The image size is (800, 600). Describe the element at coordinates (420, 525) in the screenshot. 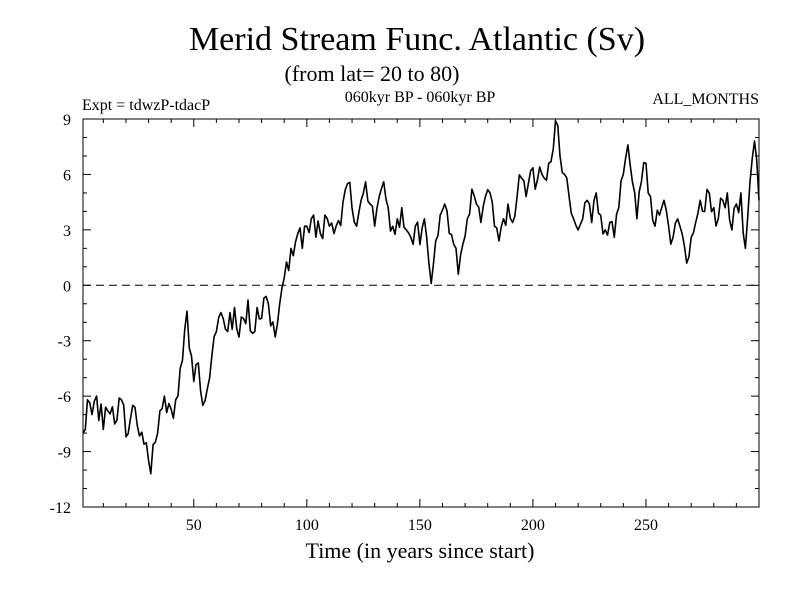

I see `x-tick-label: 150` at that location.